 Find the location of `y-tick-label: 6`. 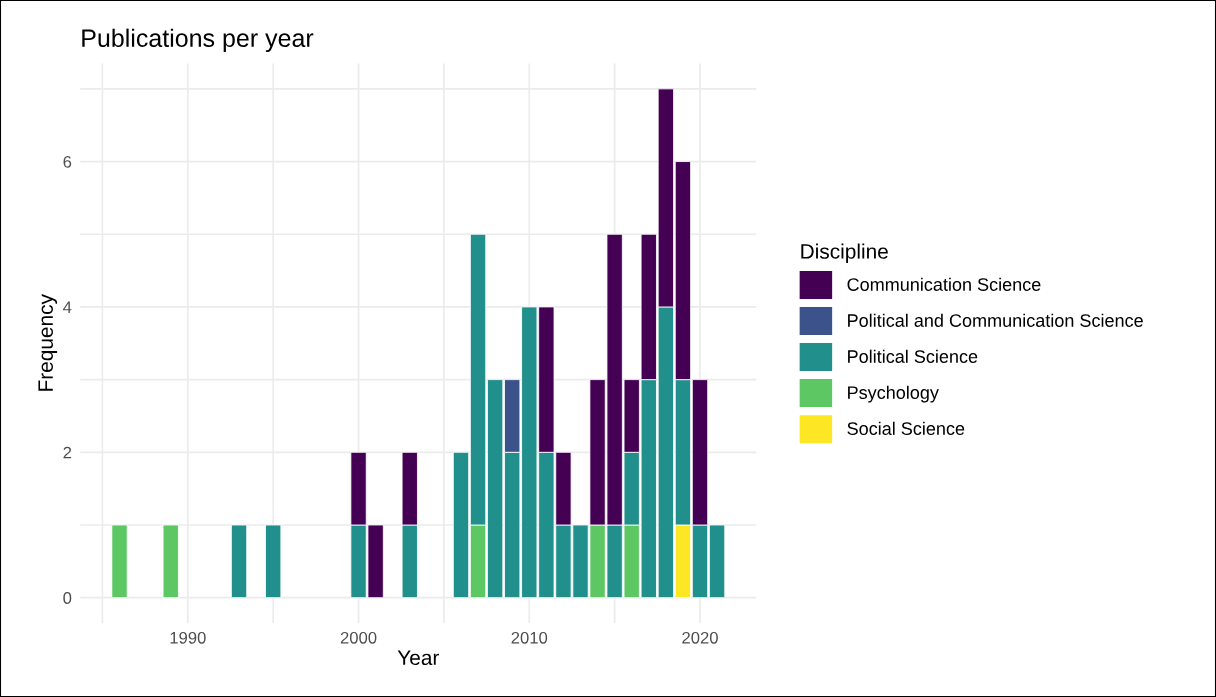

y-tick-label: 6 is located at coordinates (67, 161).